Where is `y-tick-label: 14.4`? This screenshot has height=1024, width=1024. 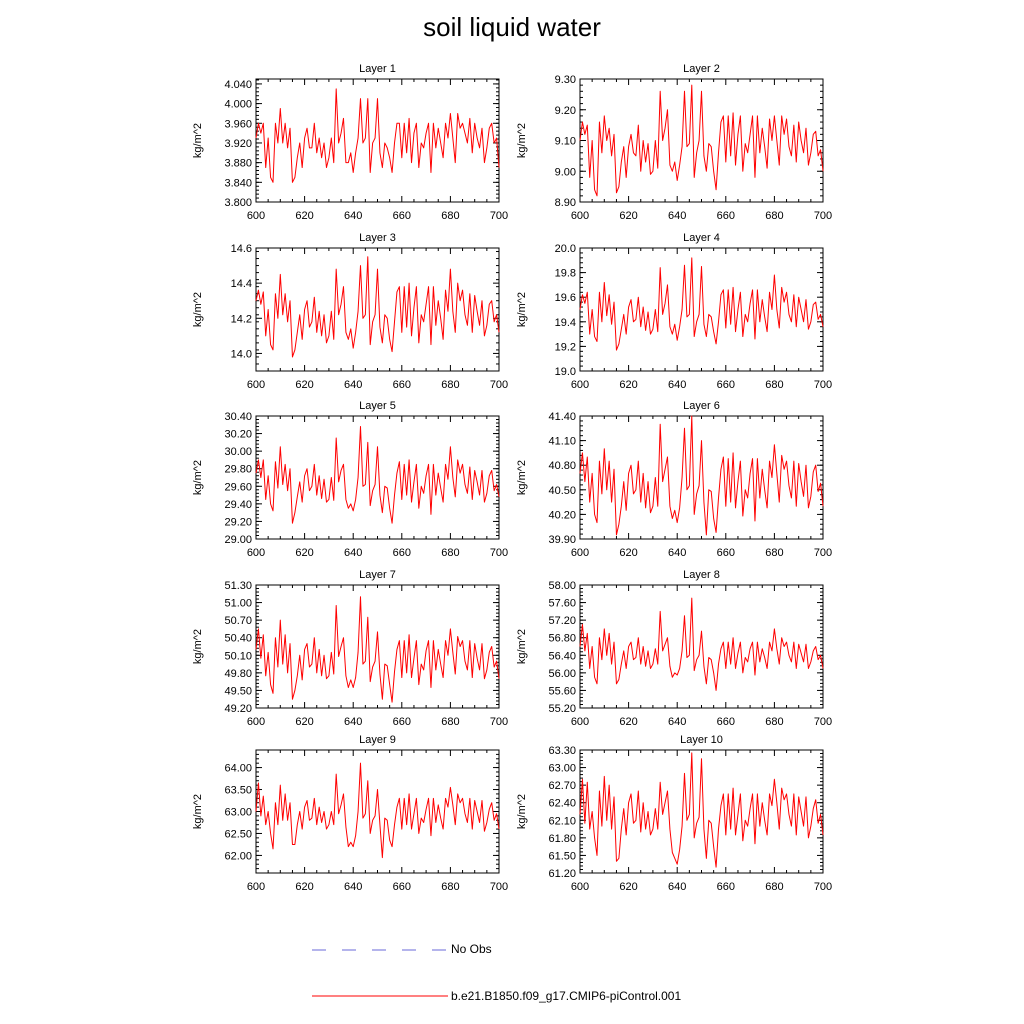 y-tick-label: 14.4 is located at coordinates (241, 284).